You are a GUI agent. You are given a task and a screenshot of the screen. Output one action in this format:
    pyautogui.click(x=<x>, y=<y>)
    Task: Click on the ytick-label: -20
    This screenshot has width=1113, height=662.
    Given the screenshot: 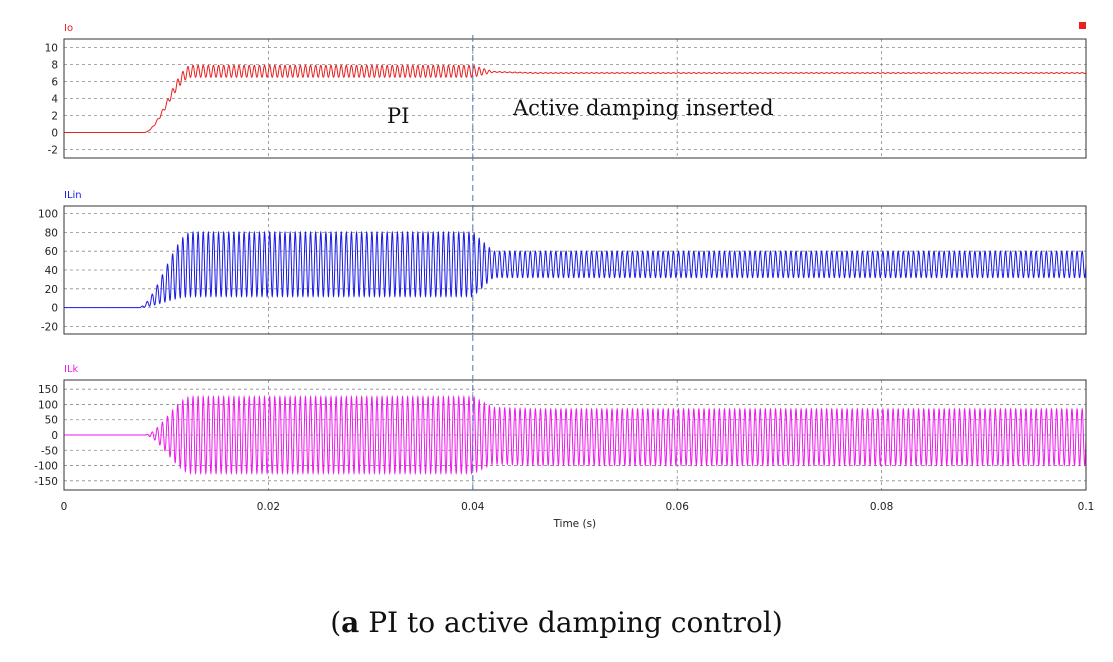 What is the action you would take?
    pyautogui.click(x=49, y=327)
    